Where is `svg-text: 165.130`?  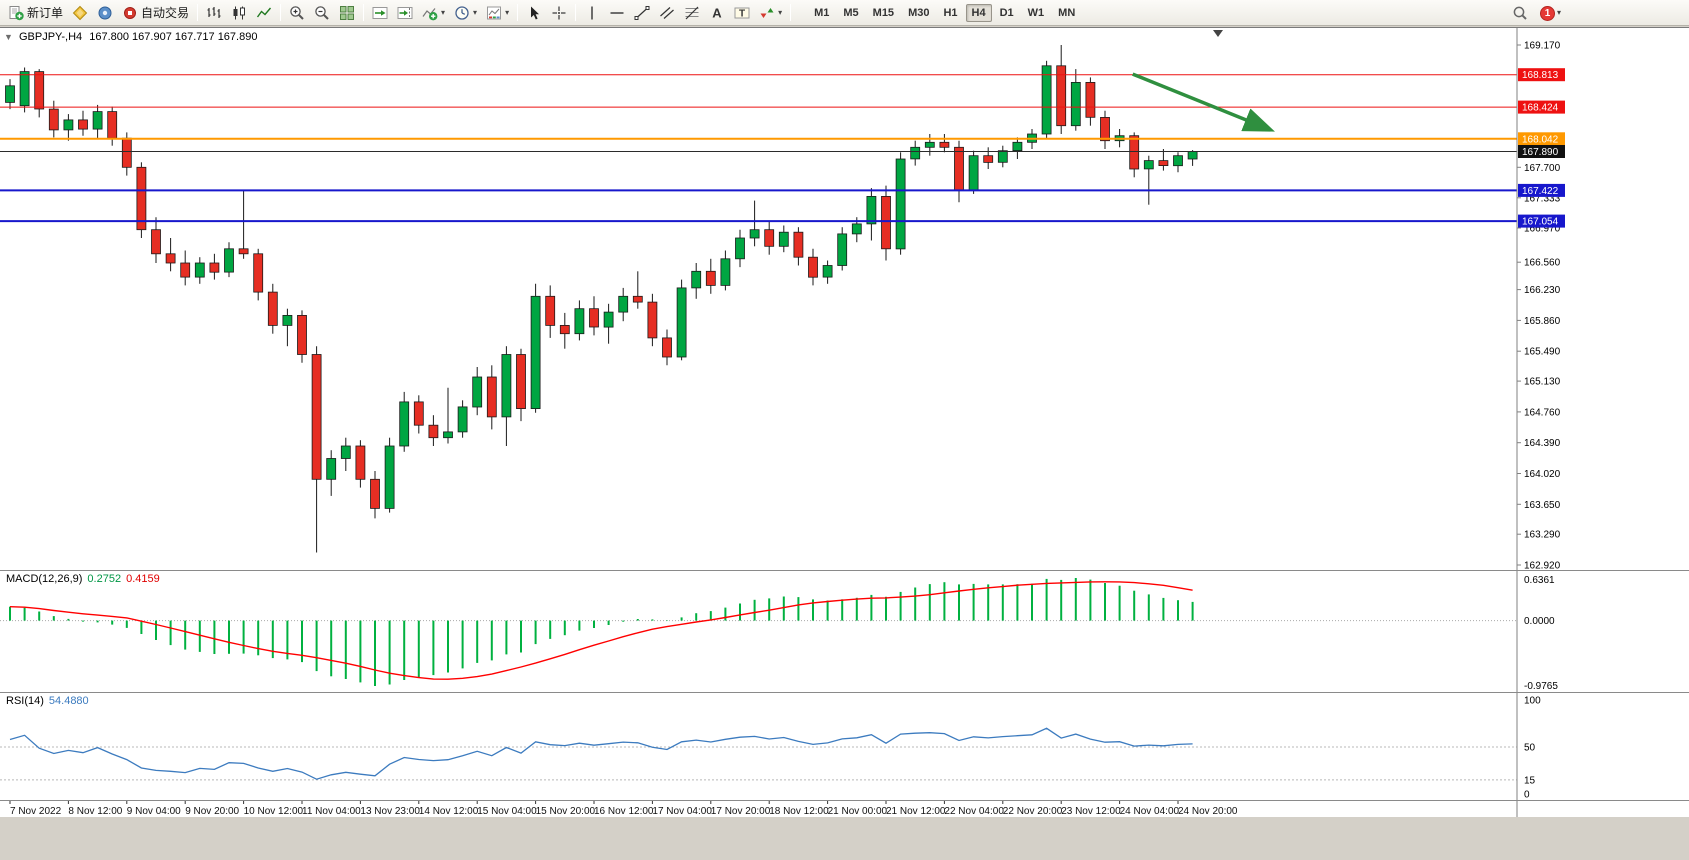 svg-text: 165.130 is located at coordinates (1542, 382).